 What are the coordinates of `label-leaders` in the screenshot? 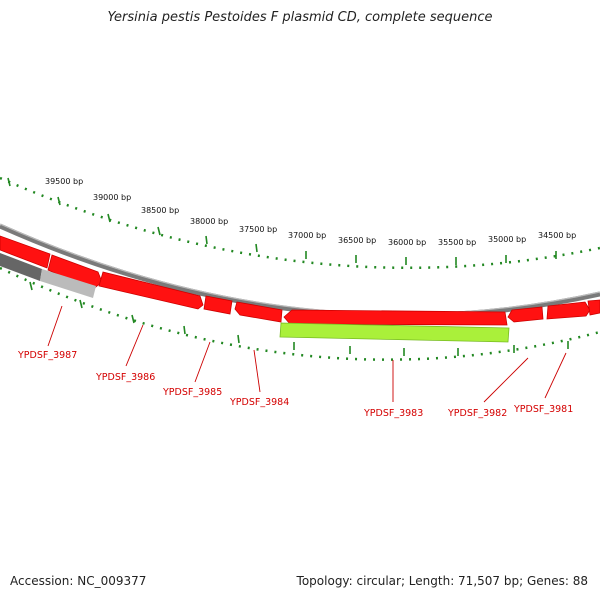 It's located at (307, 354).